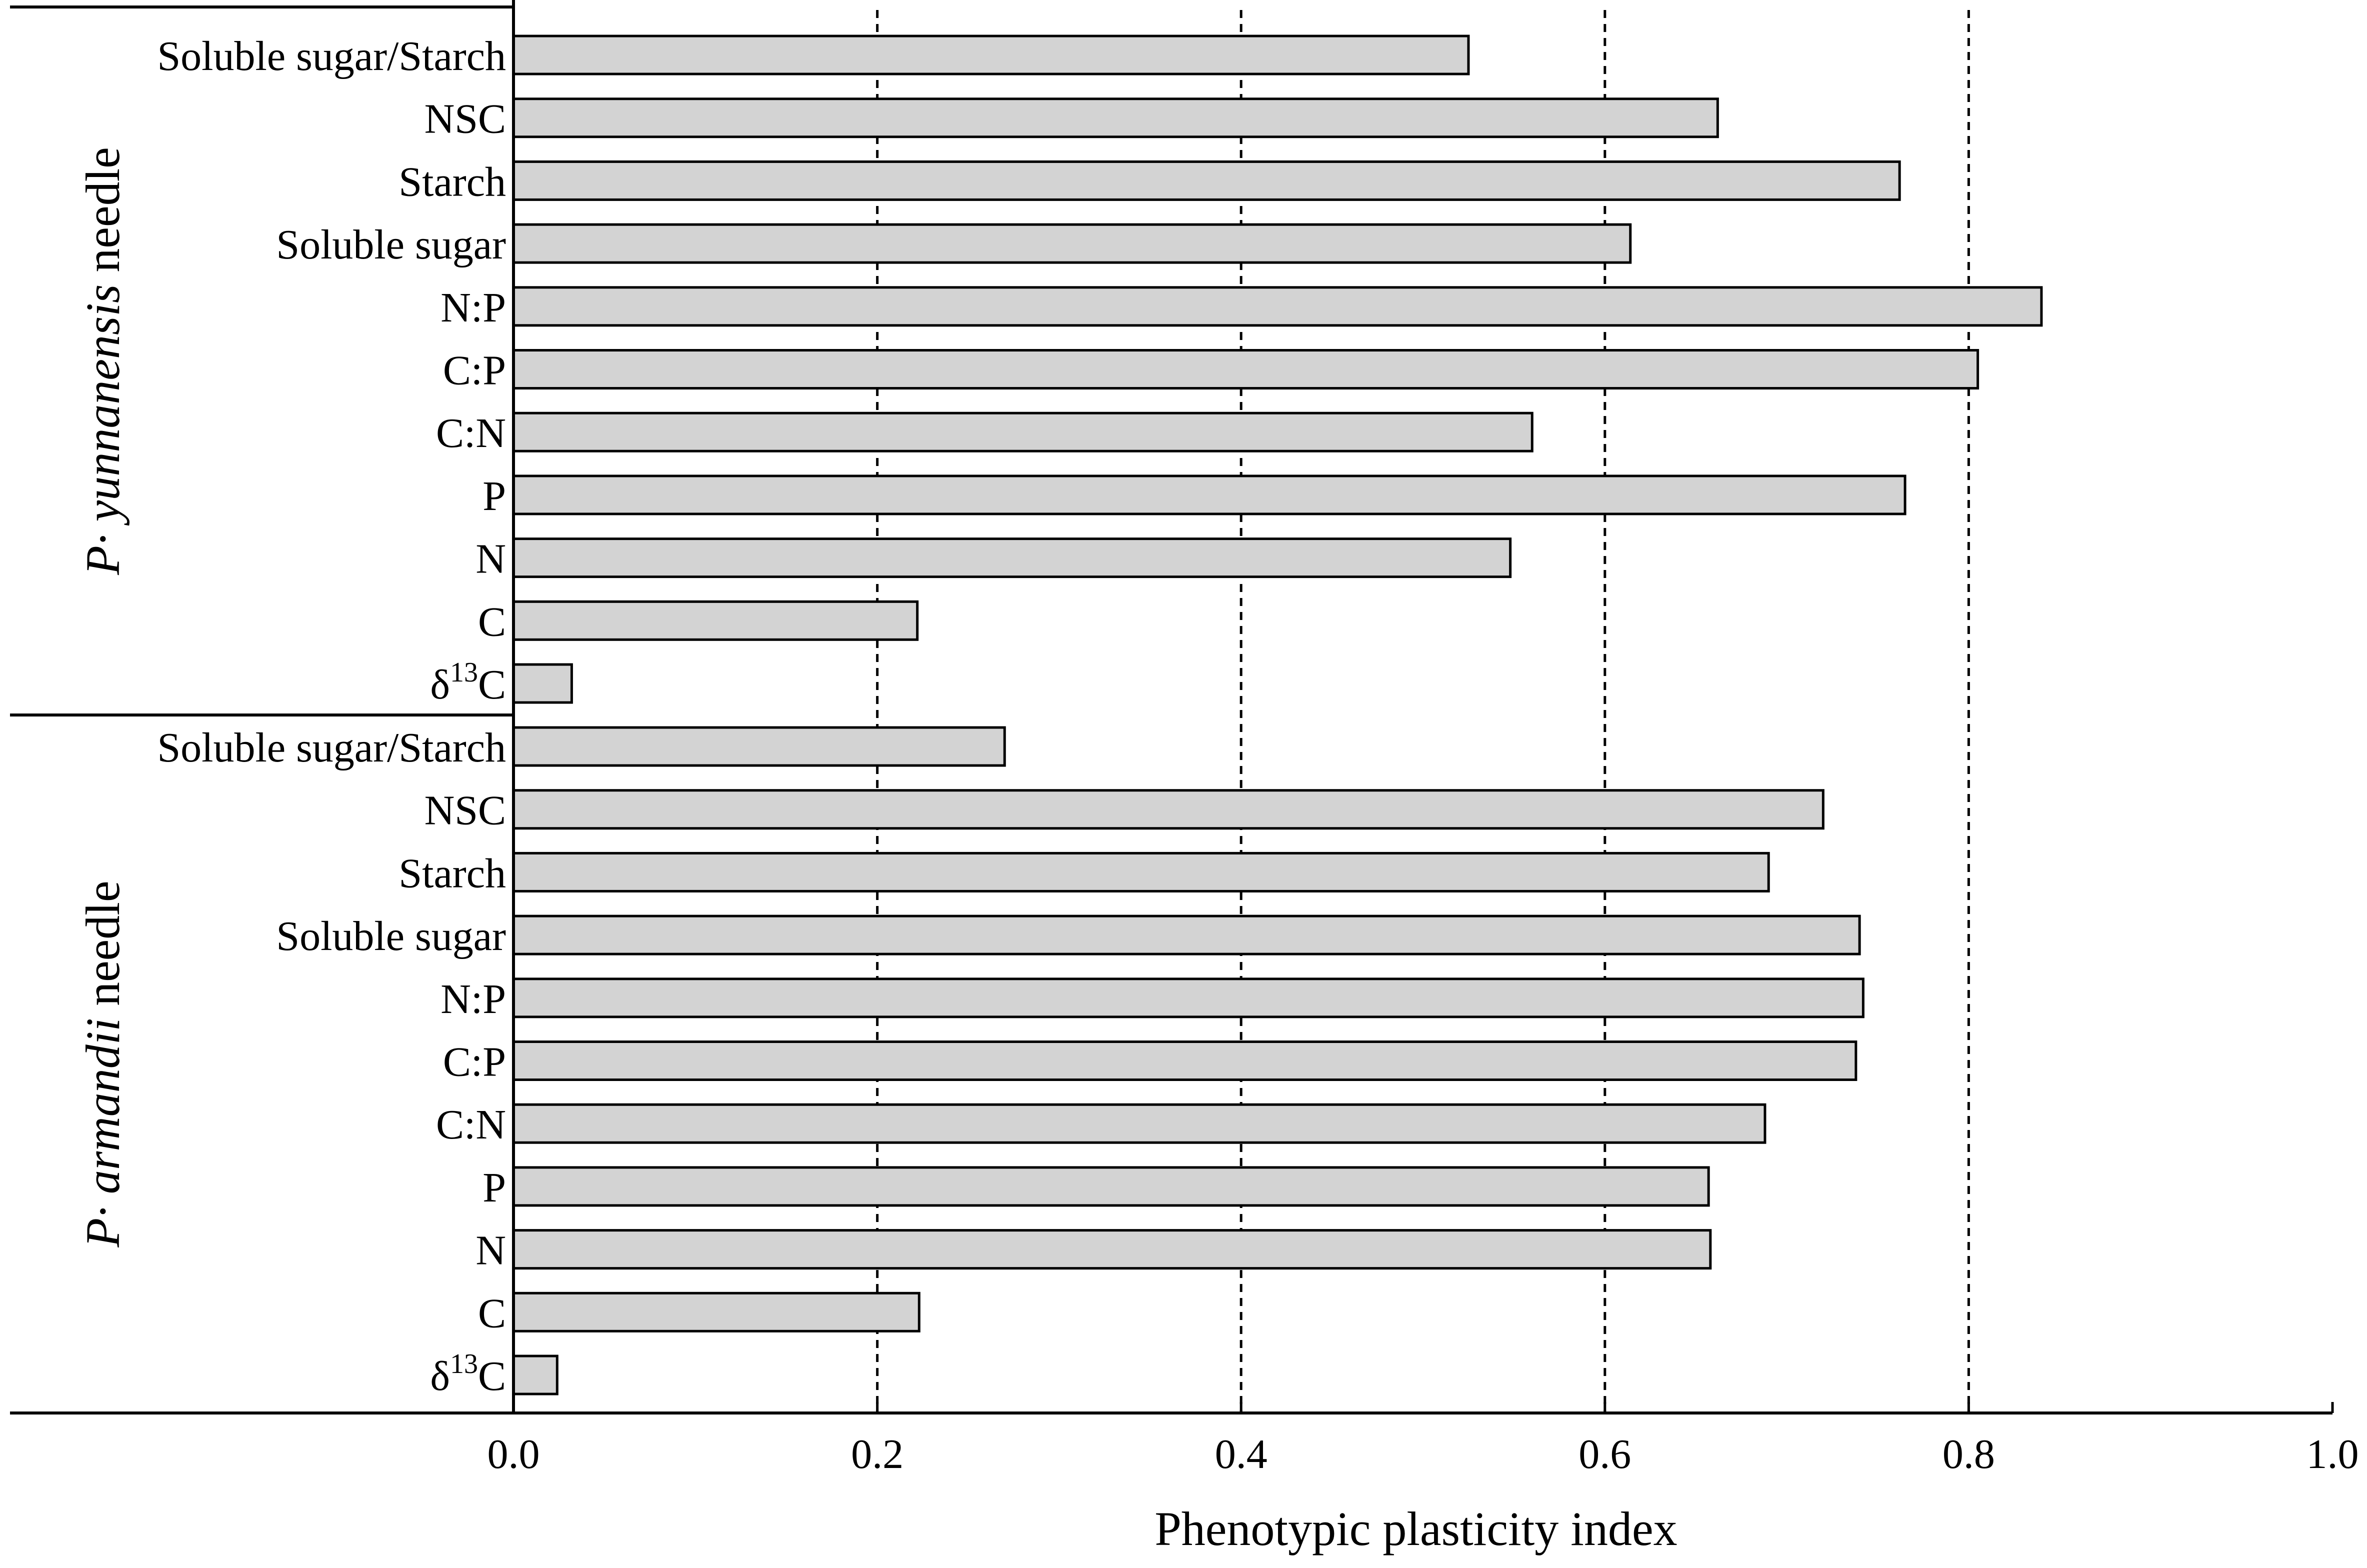  Describe the element at coordinates (1241, 1454) in the screenshot. I see `x-tick-label: 0.4` at that location.